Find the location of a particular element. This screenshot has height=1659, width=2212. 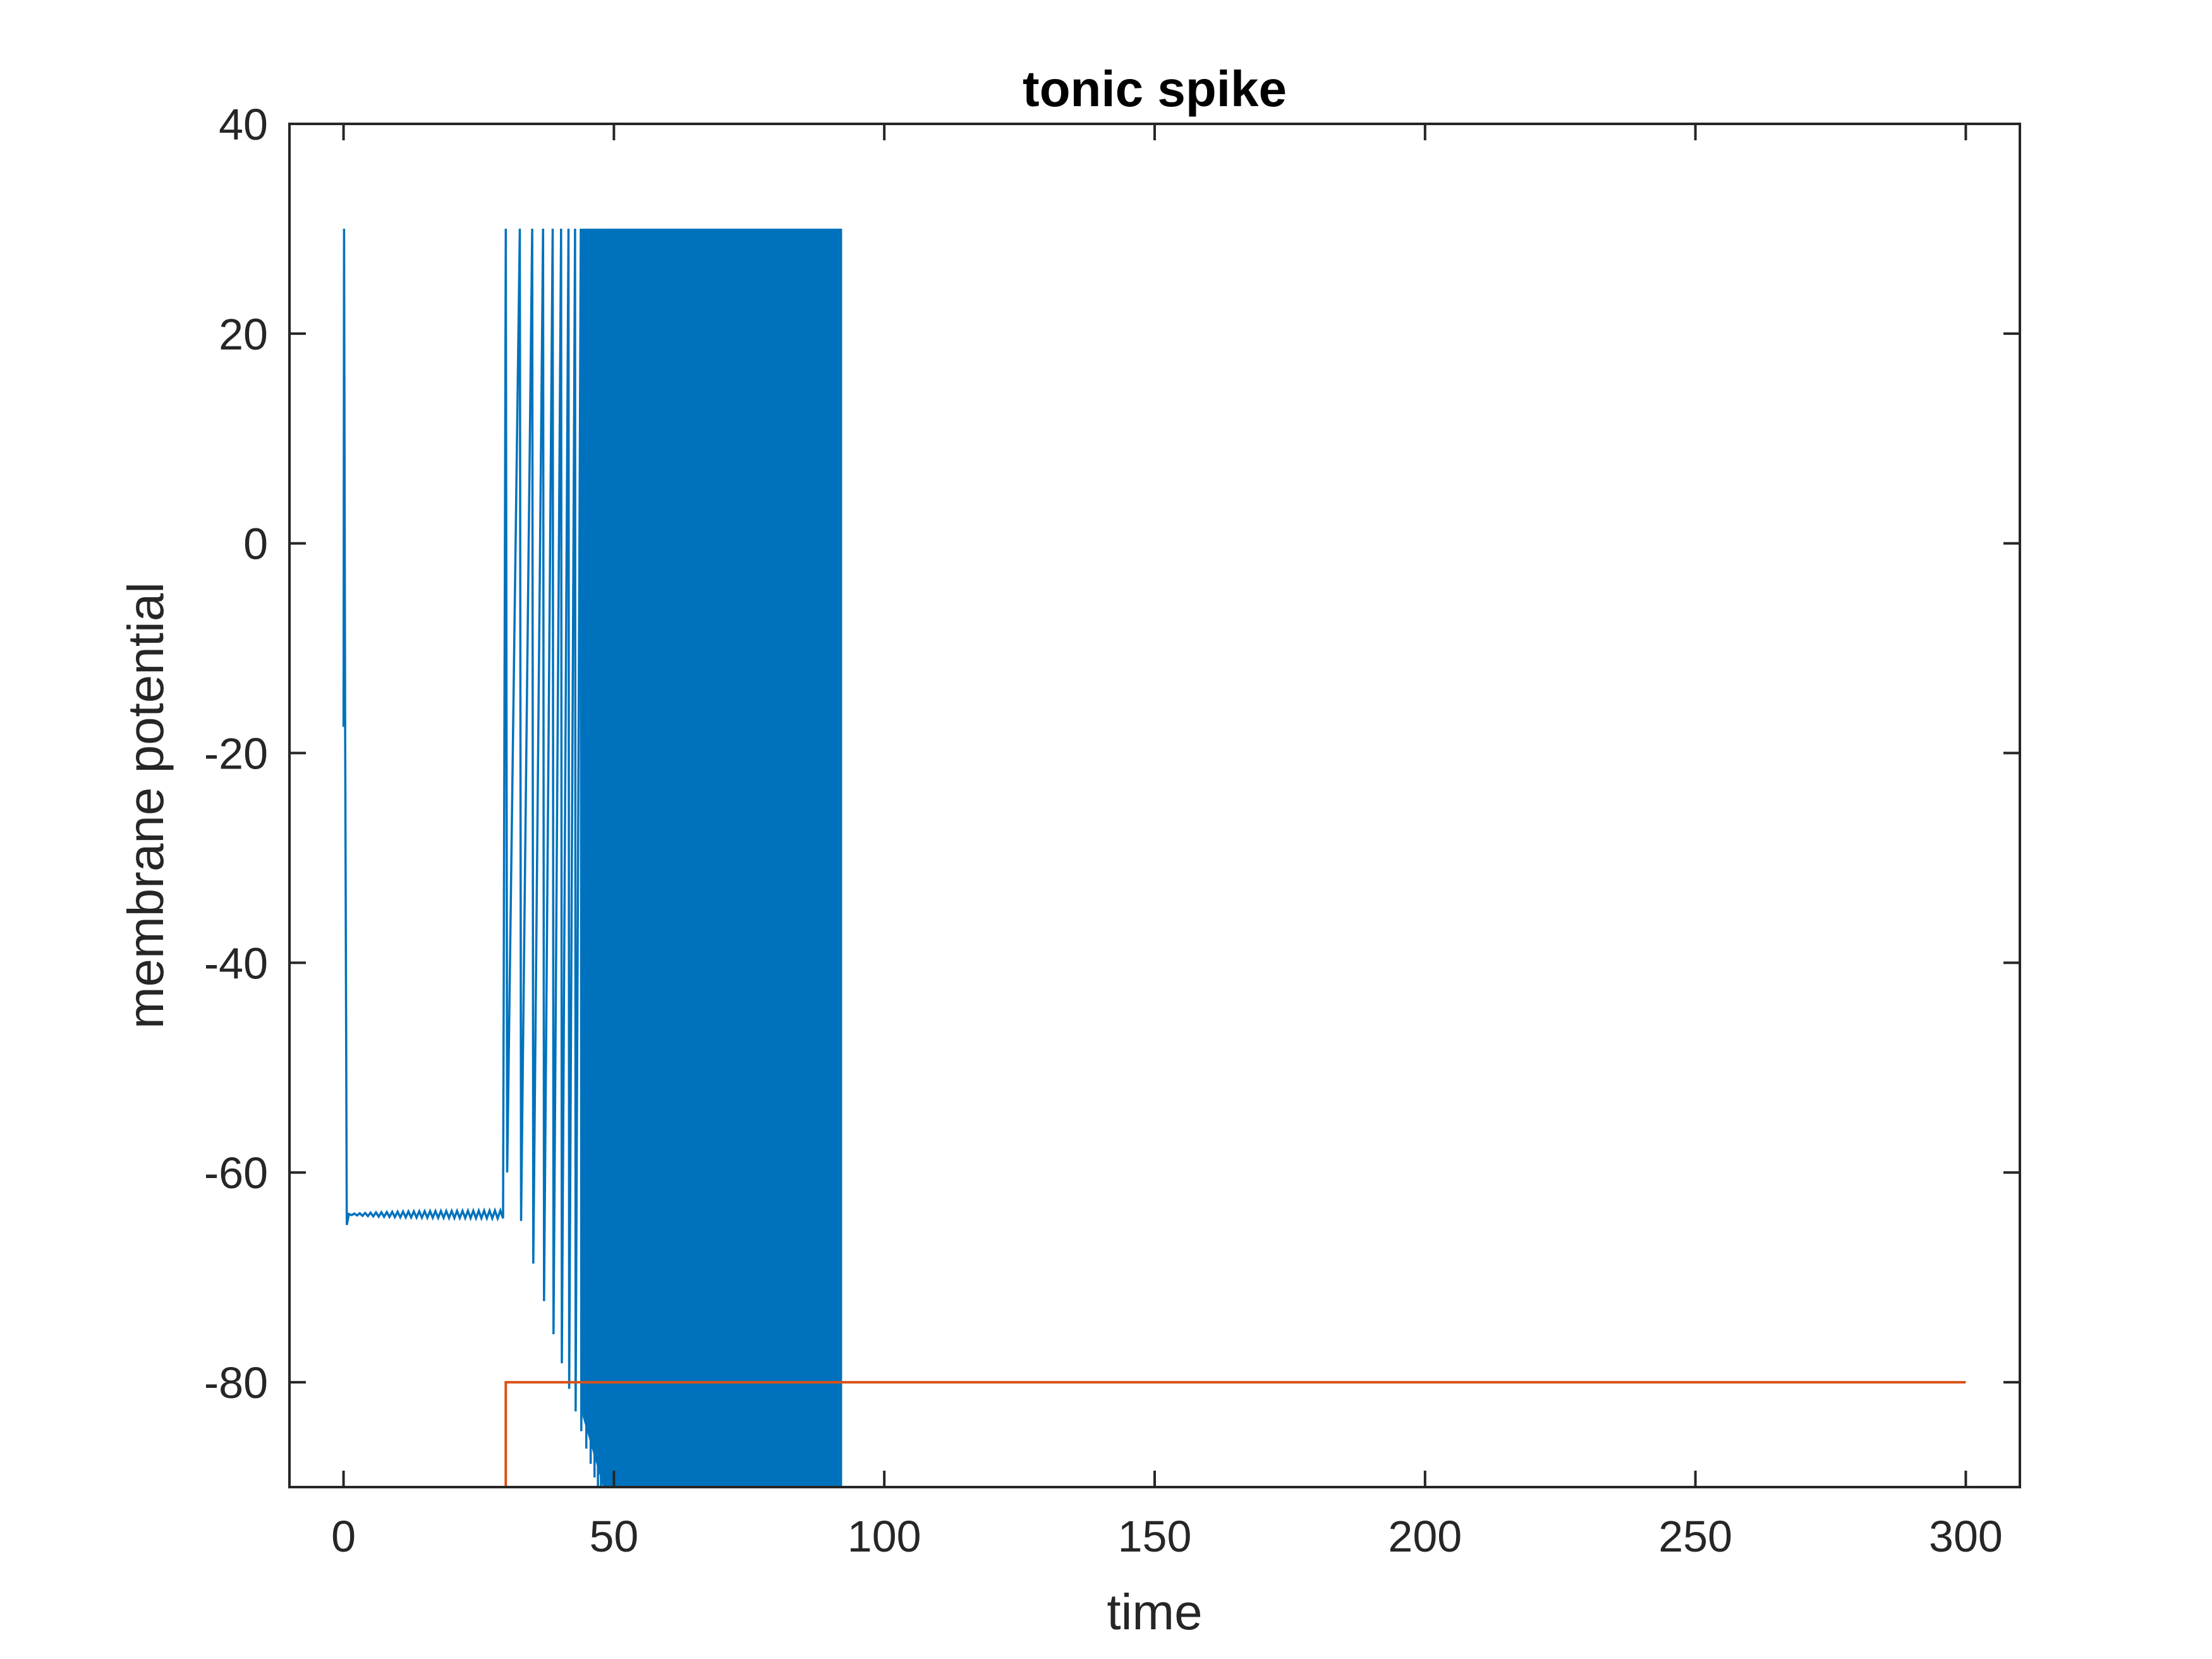

y-tick-label: 0 is located at coordinates (255, 544).